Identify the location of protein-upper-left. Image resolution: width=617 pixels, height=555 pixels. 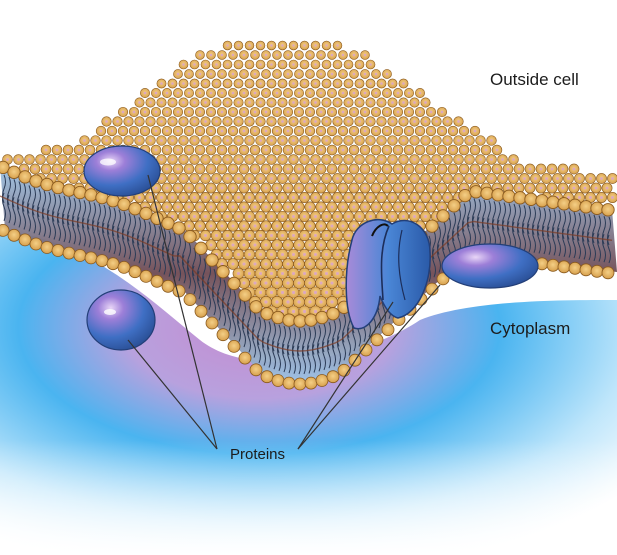
(122, 171).